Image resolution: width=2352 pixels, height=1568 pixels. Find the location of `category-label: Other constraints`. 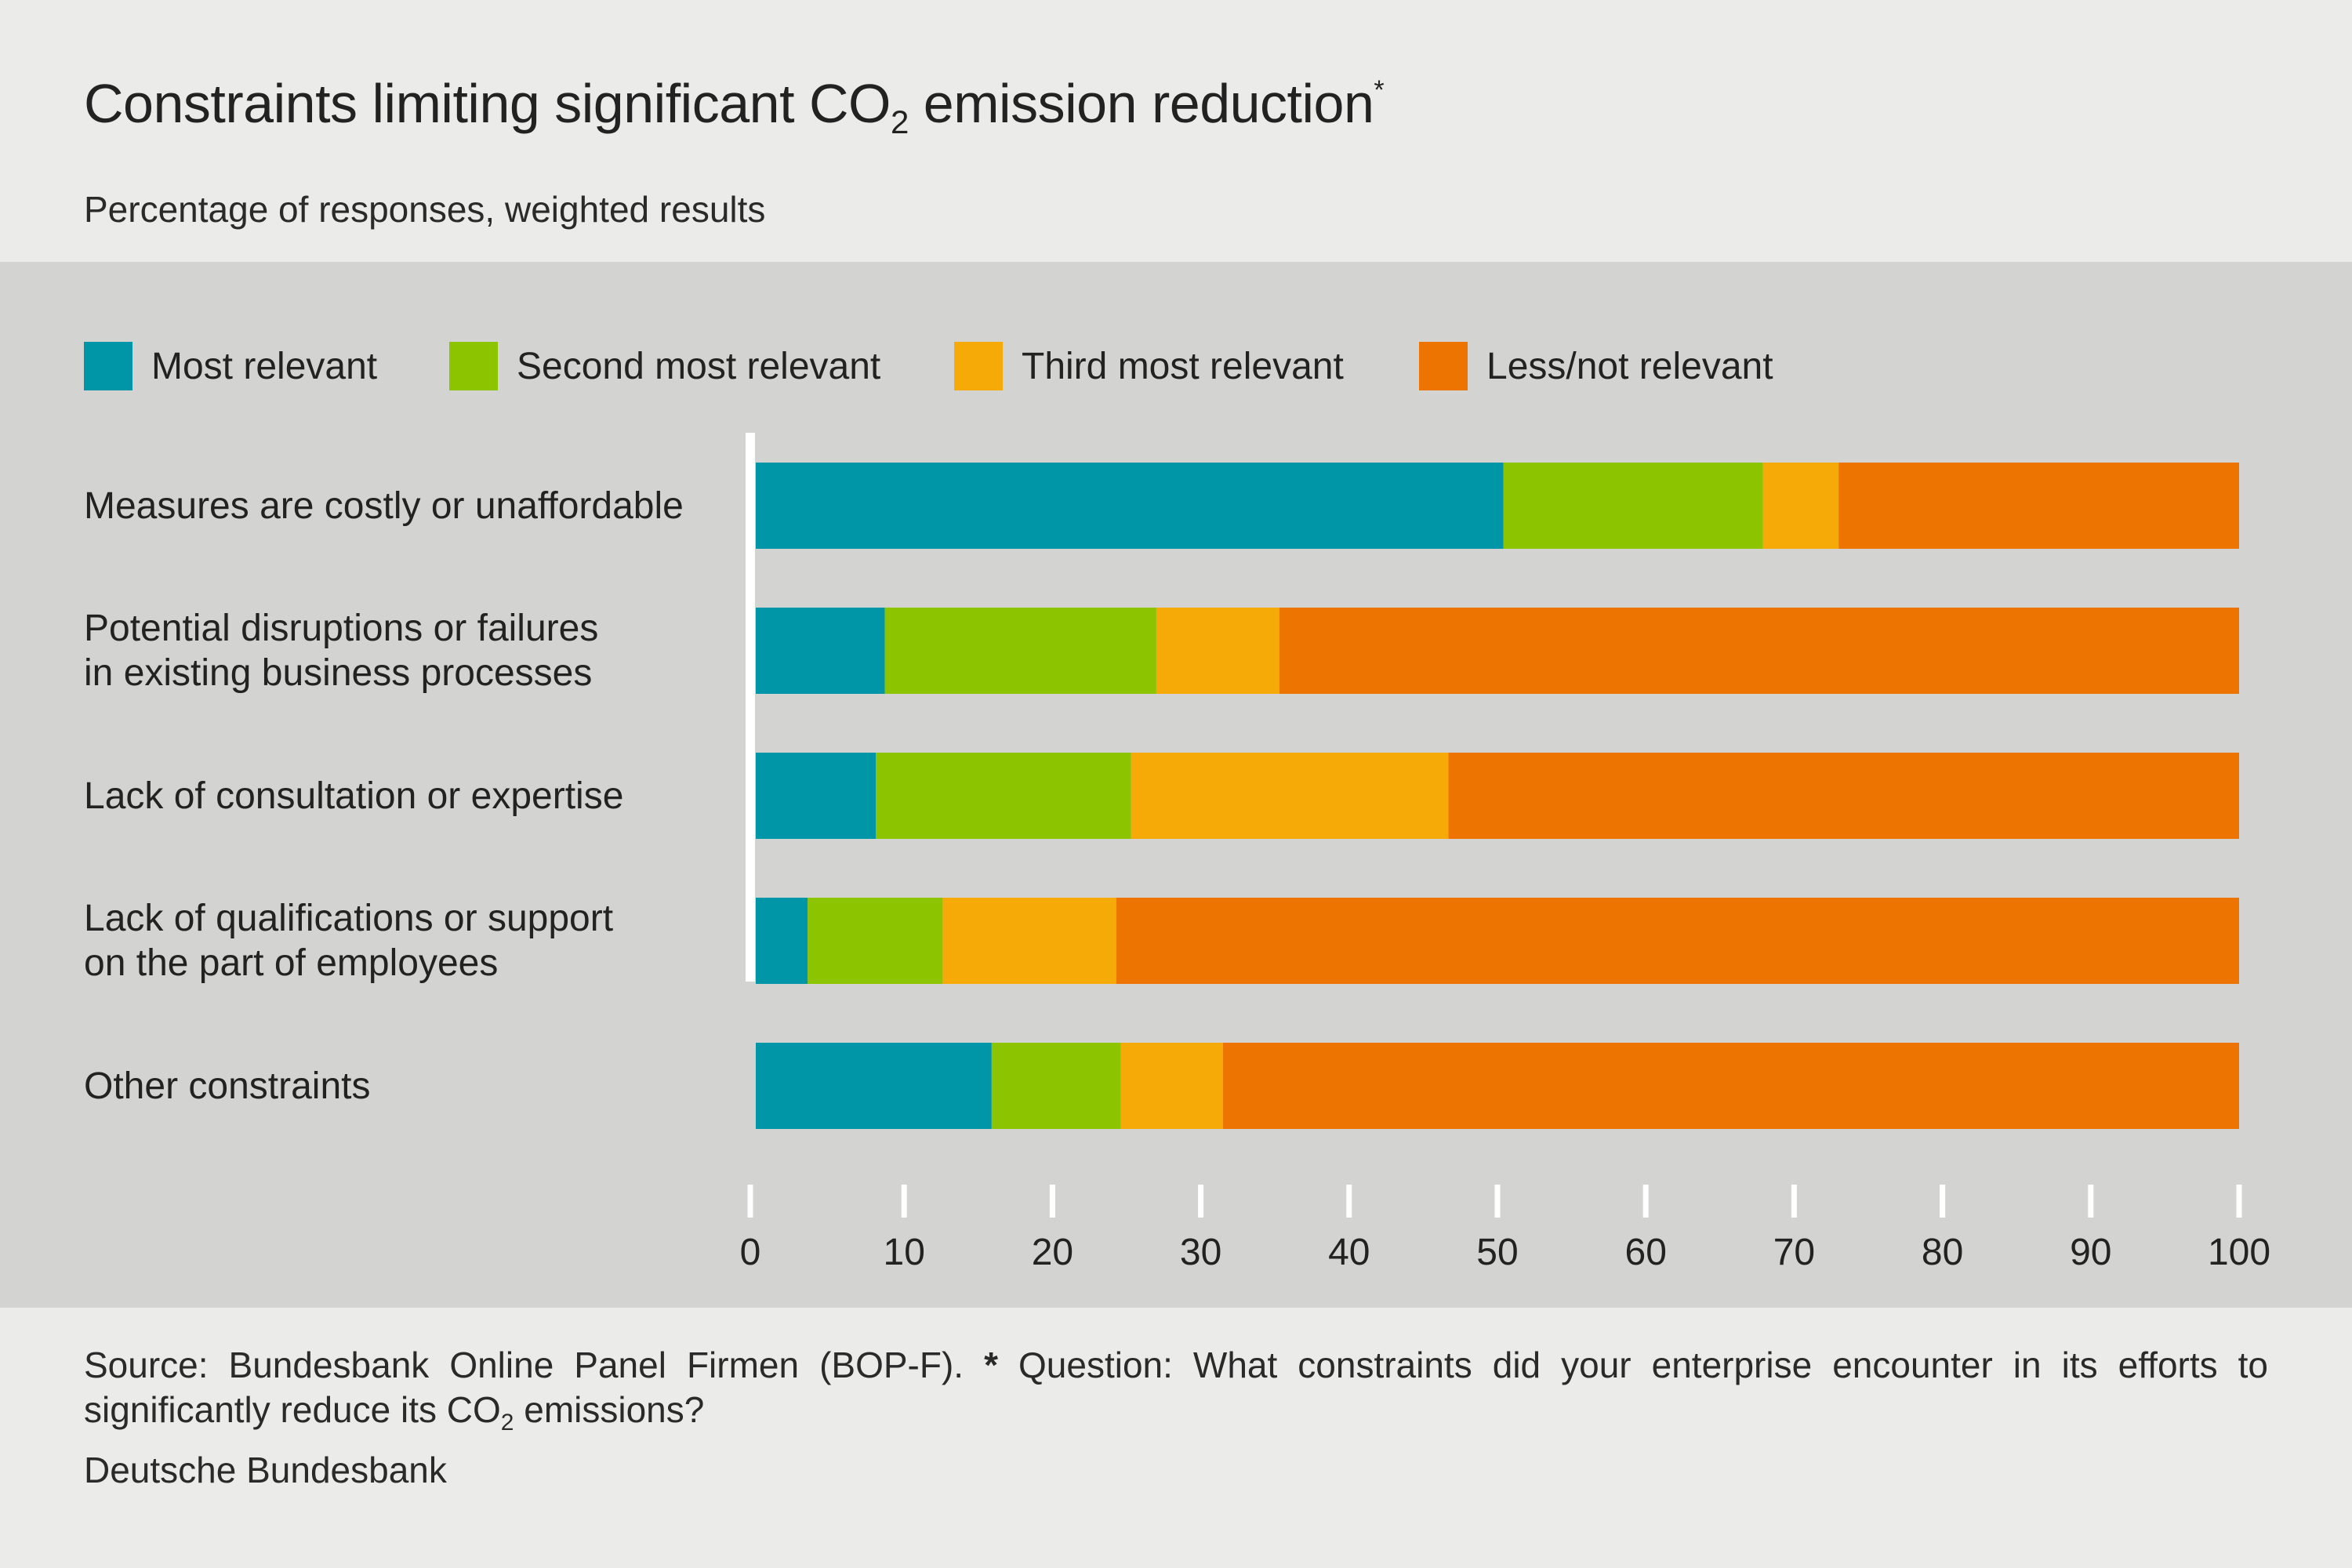

category-label: Other constraints is located at coordinates (227, 1086).